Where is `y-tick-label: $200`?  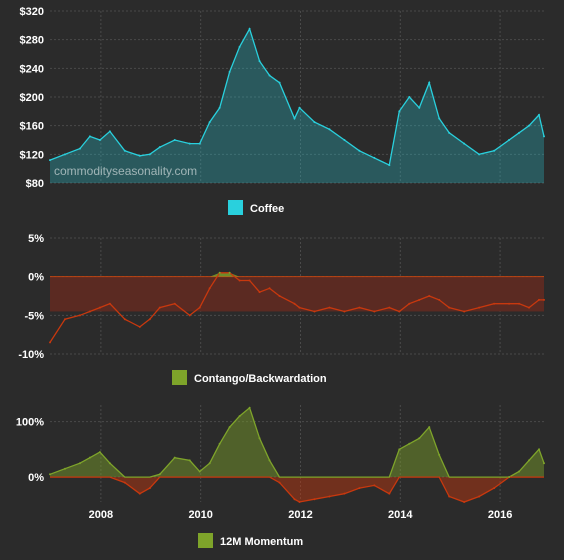 y-tick-label: $200 is located at coordinates (32, 98).